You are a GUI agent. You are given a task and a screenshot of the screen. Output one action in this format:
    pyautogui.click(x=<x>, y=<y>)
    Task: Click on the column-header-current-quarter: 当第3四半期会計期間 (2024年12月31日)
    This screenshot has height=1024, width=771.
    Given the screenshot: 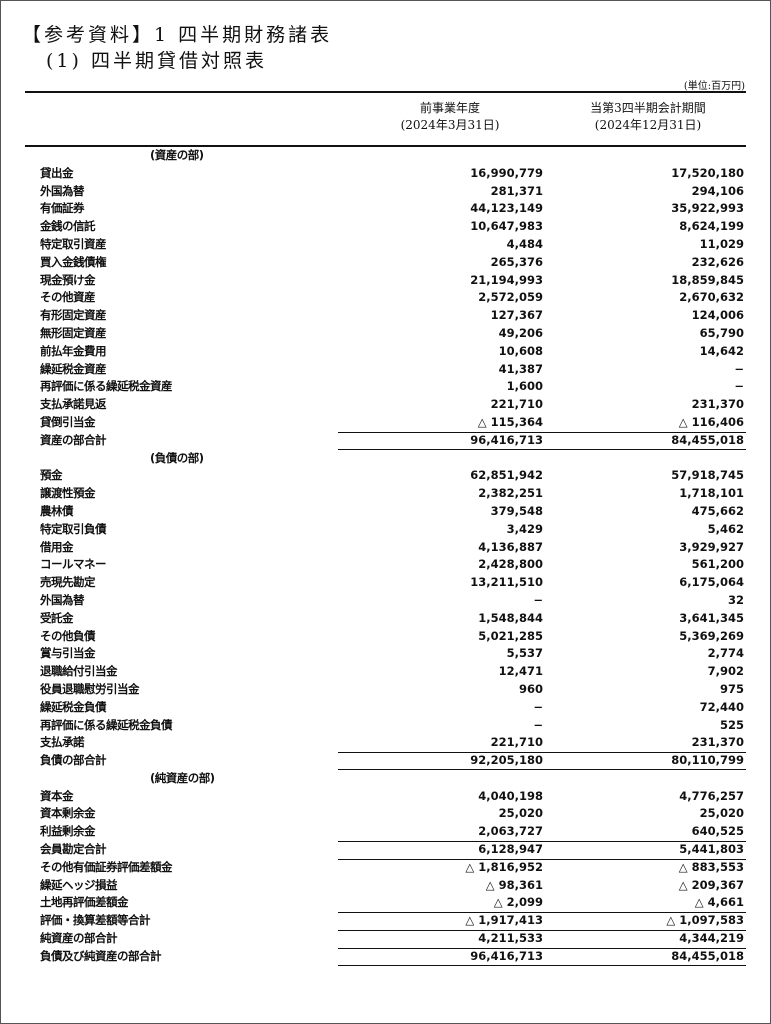 What is the action you would take?
    pyautogui.click(x=648, y=117)
    